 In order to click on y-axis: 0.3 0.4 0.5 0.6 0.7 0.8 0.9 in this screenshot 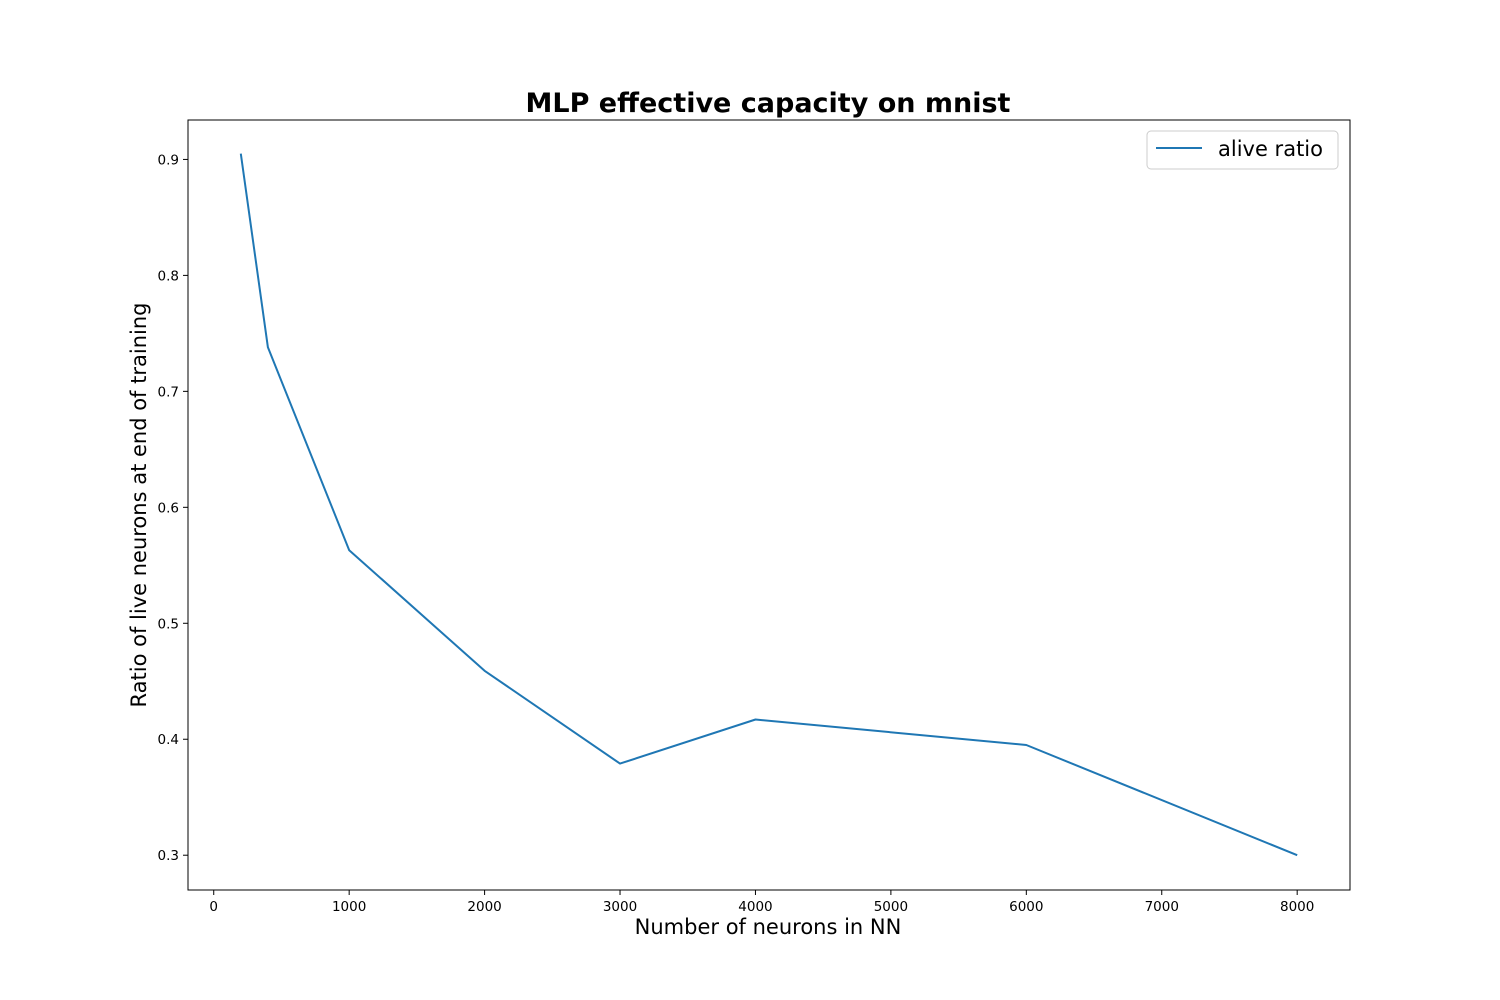, I will do `click(173, 508)`.